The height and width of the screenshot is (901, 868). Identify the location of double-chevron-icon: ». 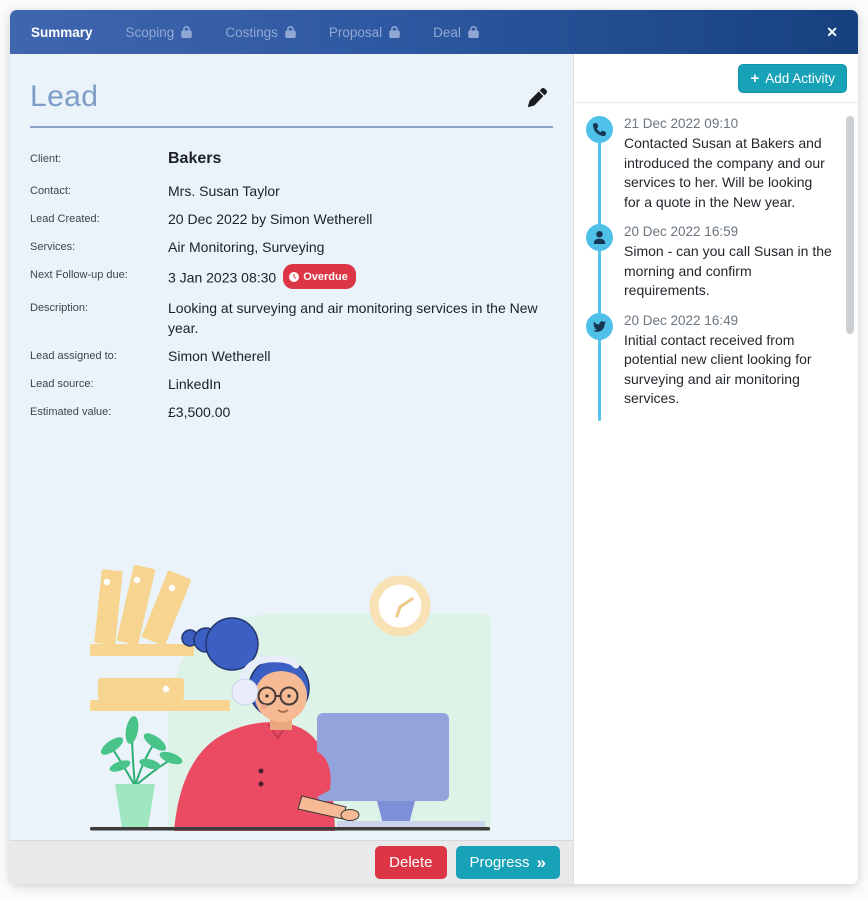
(541, 862).